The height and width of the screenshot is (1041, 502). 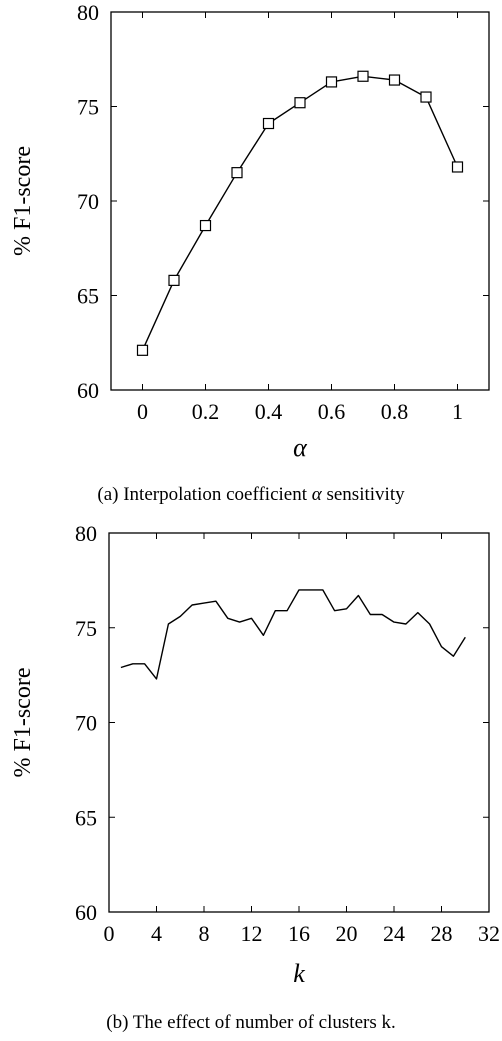 What do you see at coordinates (299, 973) in the screenshot?
I see `chart2-x-axis-label: k` at bounding box center [299, 973].